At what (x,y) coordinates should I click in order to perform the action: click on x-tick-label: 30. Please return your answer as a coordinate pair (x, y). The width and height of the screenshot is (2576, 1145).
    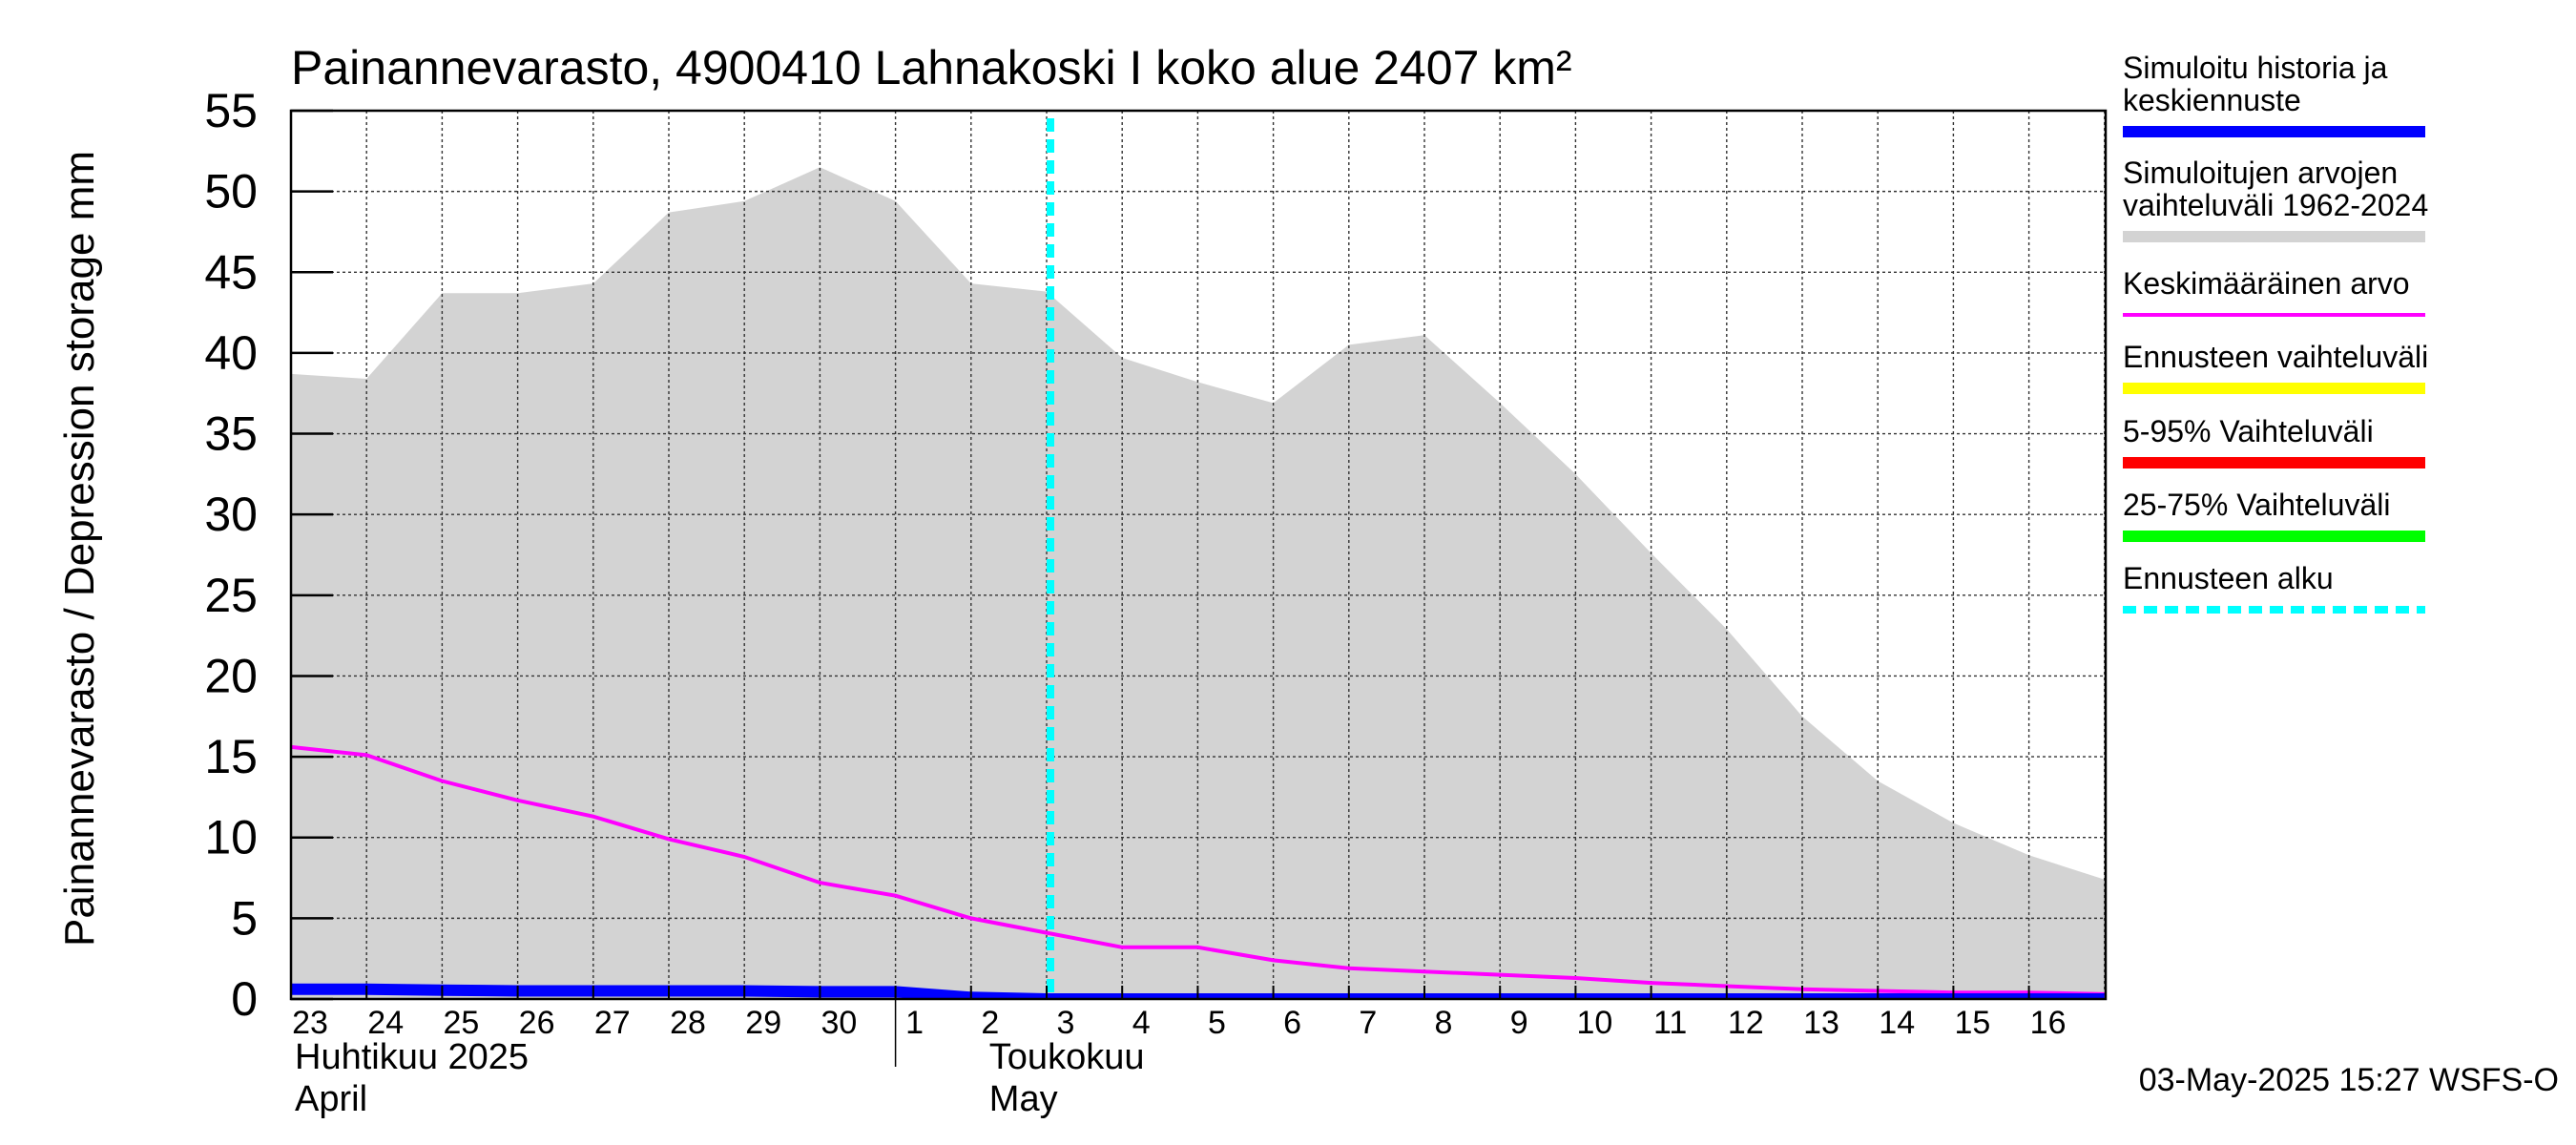
    Looking at the image, I should click on (839, 1023).